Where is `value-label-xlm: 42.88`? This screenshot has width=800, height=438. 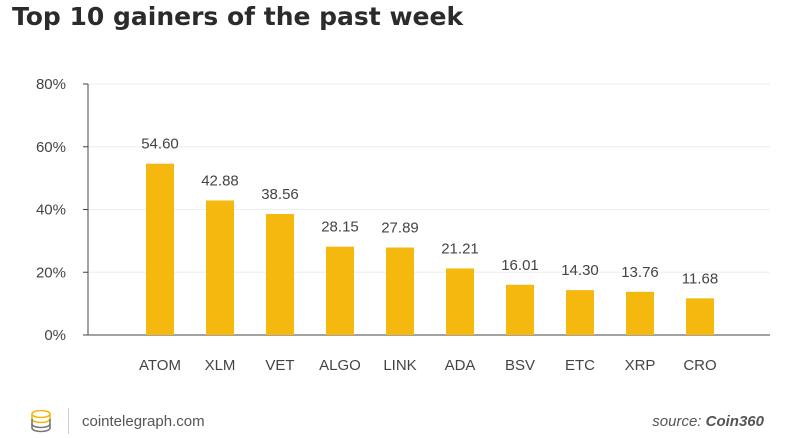 value-label-xlm: 42.88 is located at coordinates (220, 180).